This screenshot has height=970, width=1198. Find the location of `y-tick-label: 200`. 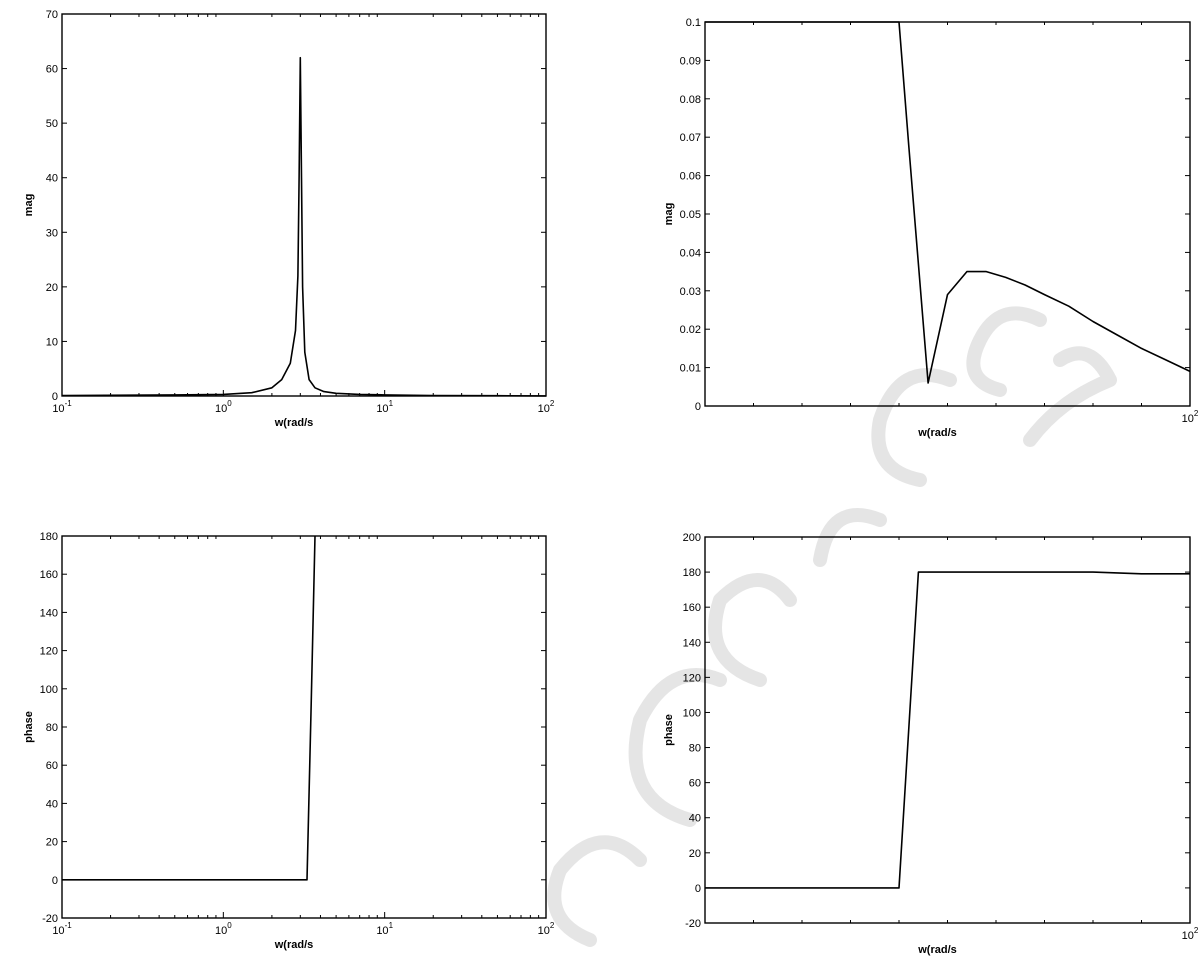

y-tick-label: 200 is located at coordinates (692, 538).